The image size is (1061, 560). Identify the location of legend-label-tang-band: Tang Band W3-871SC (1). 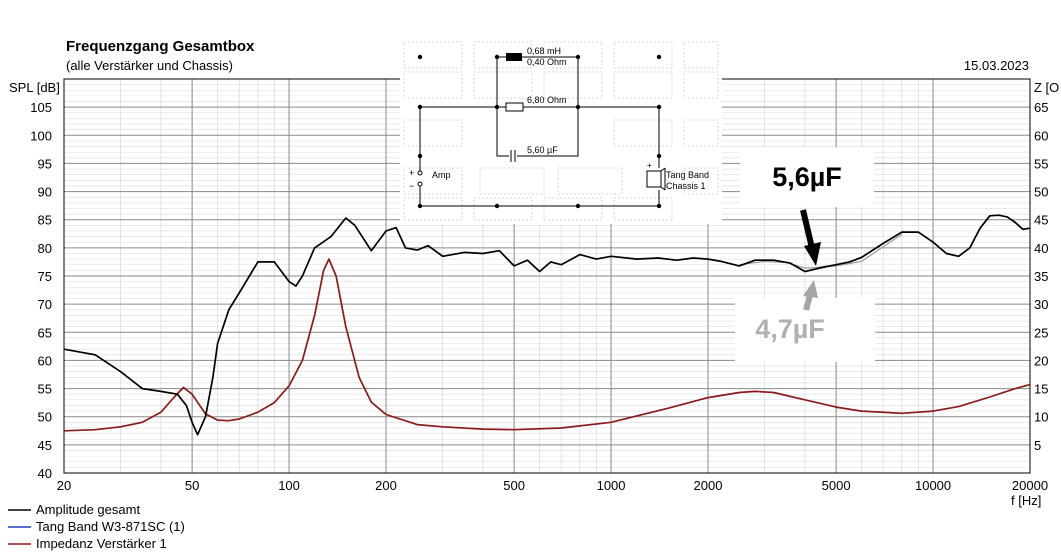
(110, 526).